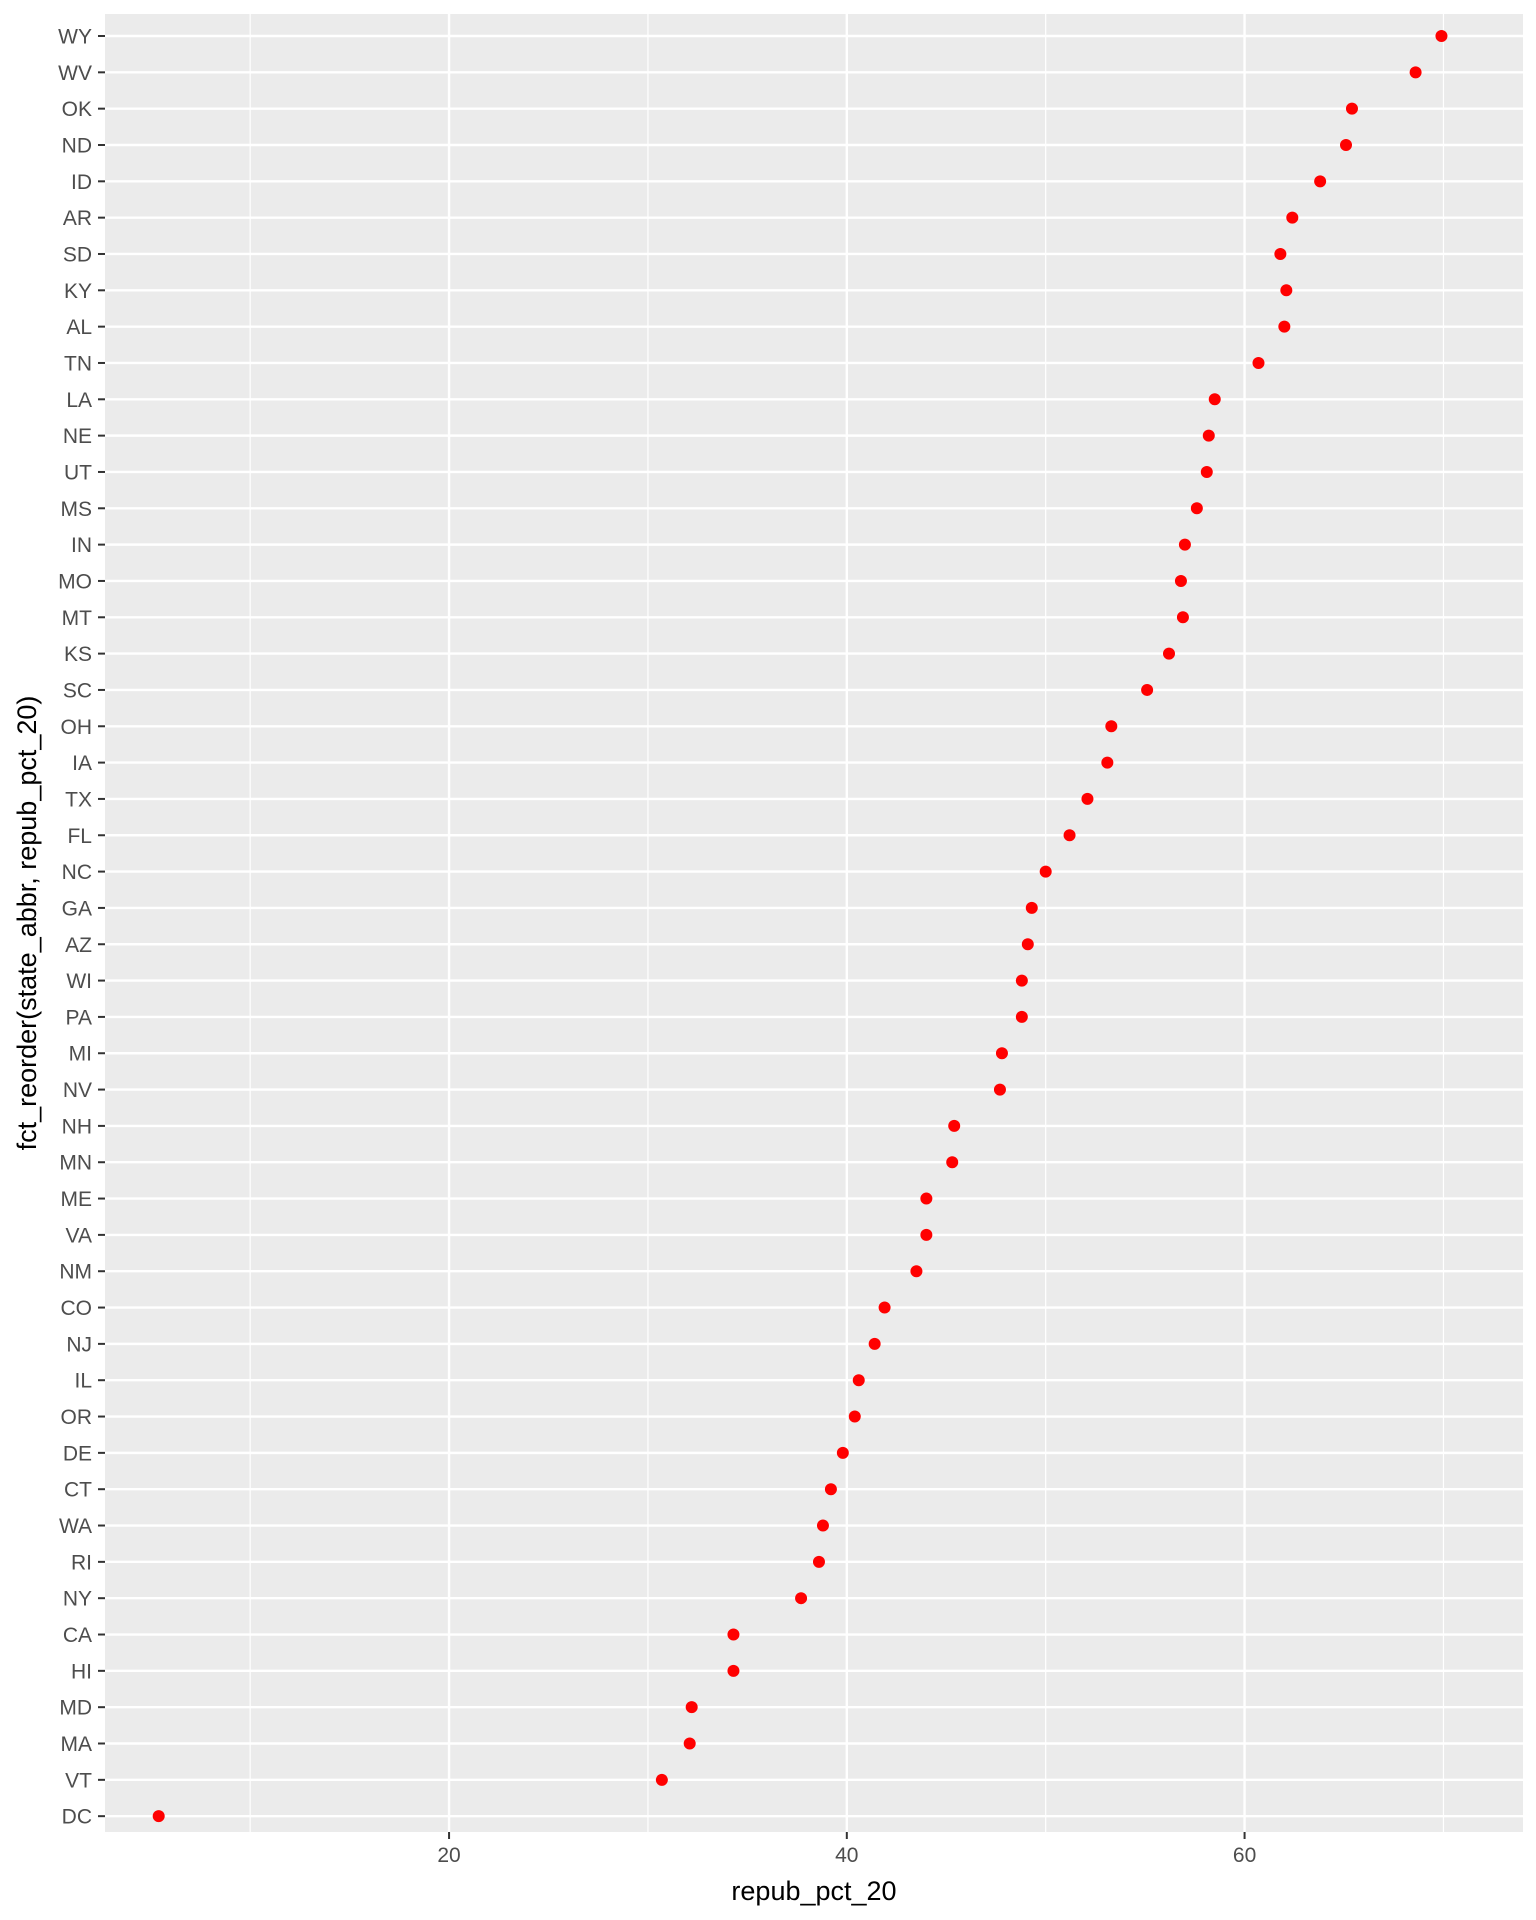 The width and height of the screenshot is (1536, 1920). What do you see at coordinates (77, 254) in the screenshot?
I see `y-tick-label: SD` at bounding box center [77, 254].